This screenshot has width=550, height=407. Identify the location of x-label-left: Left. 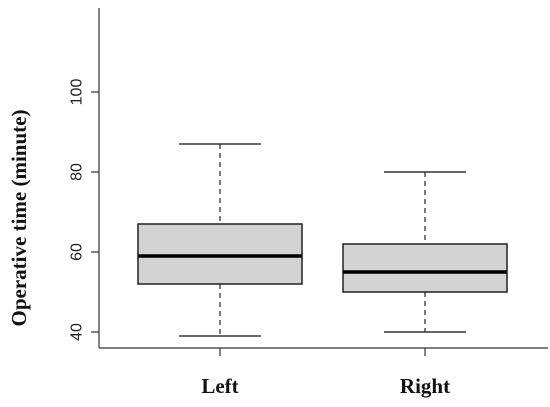
(219, 386).